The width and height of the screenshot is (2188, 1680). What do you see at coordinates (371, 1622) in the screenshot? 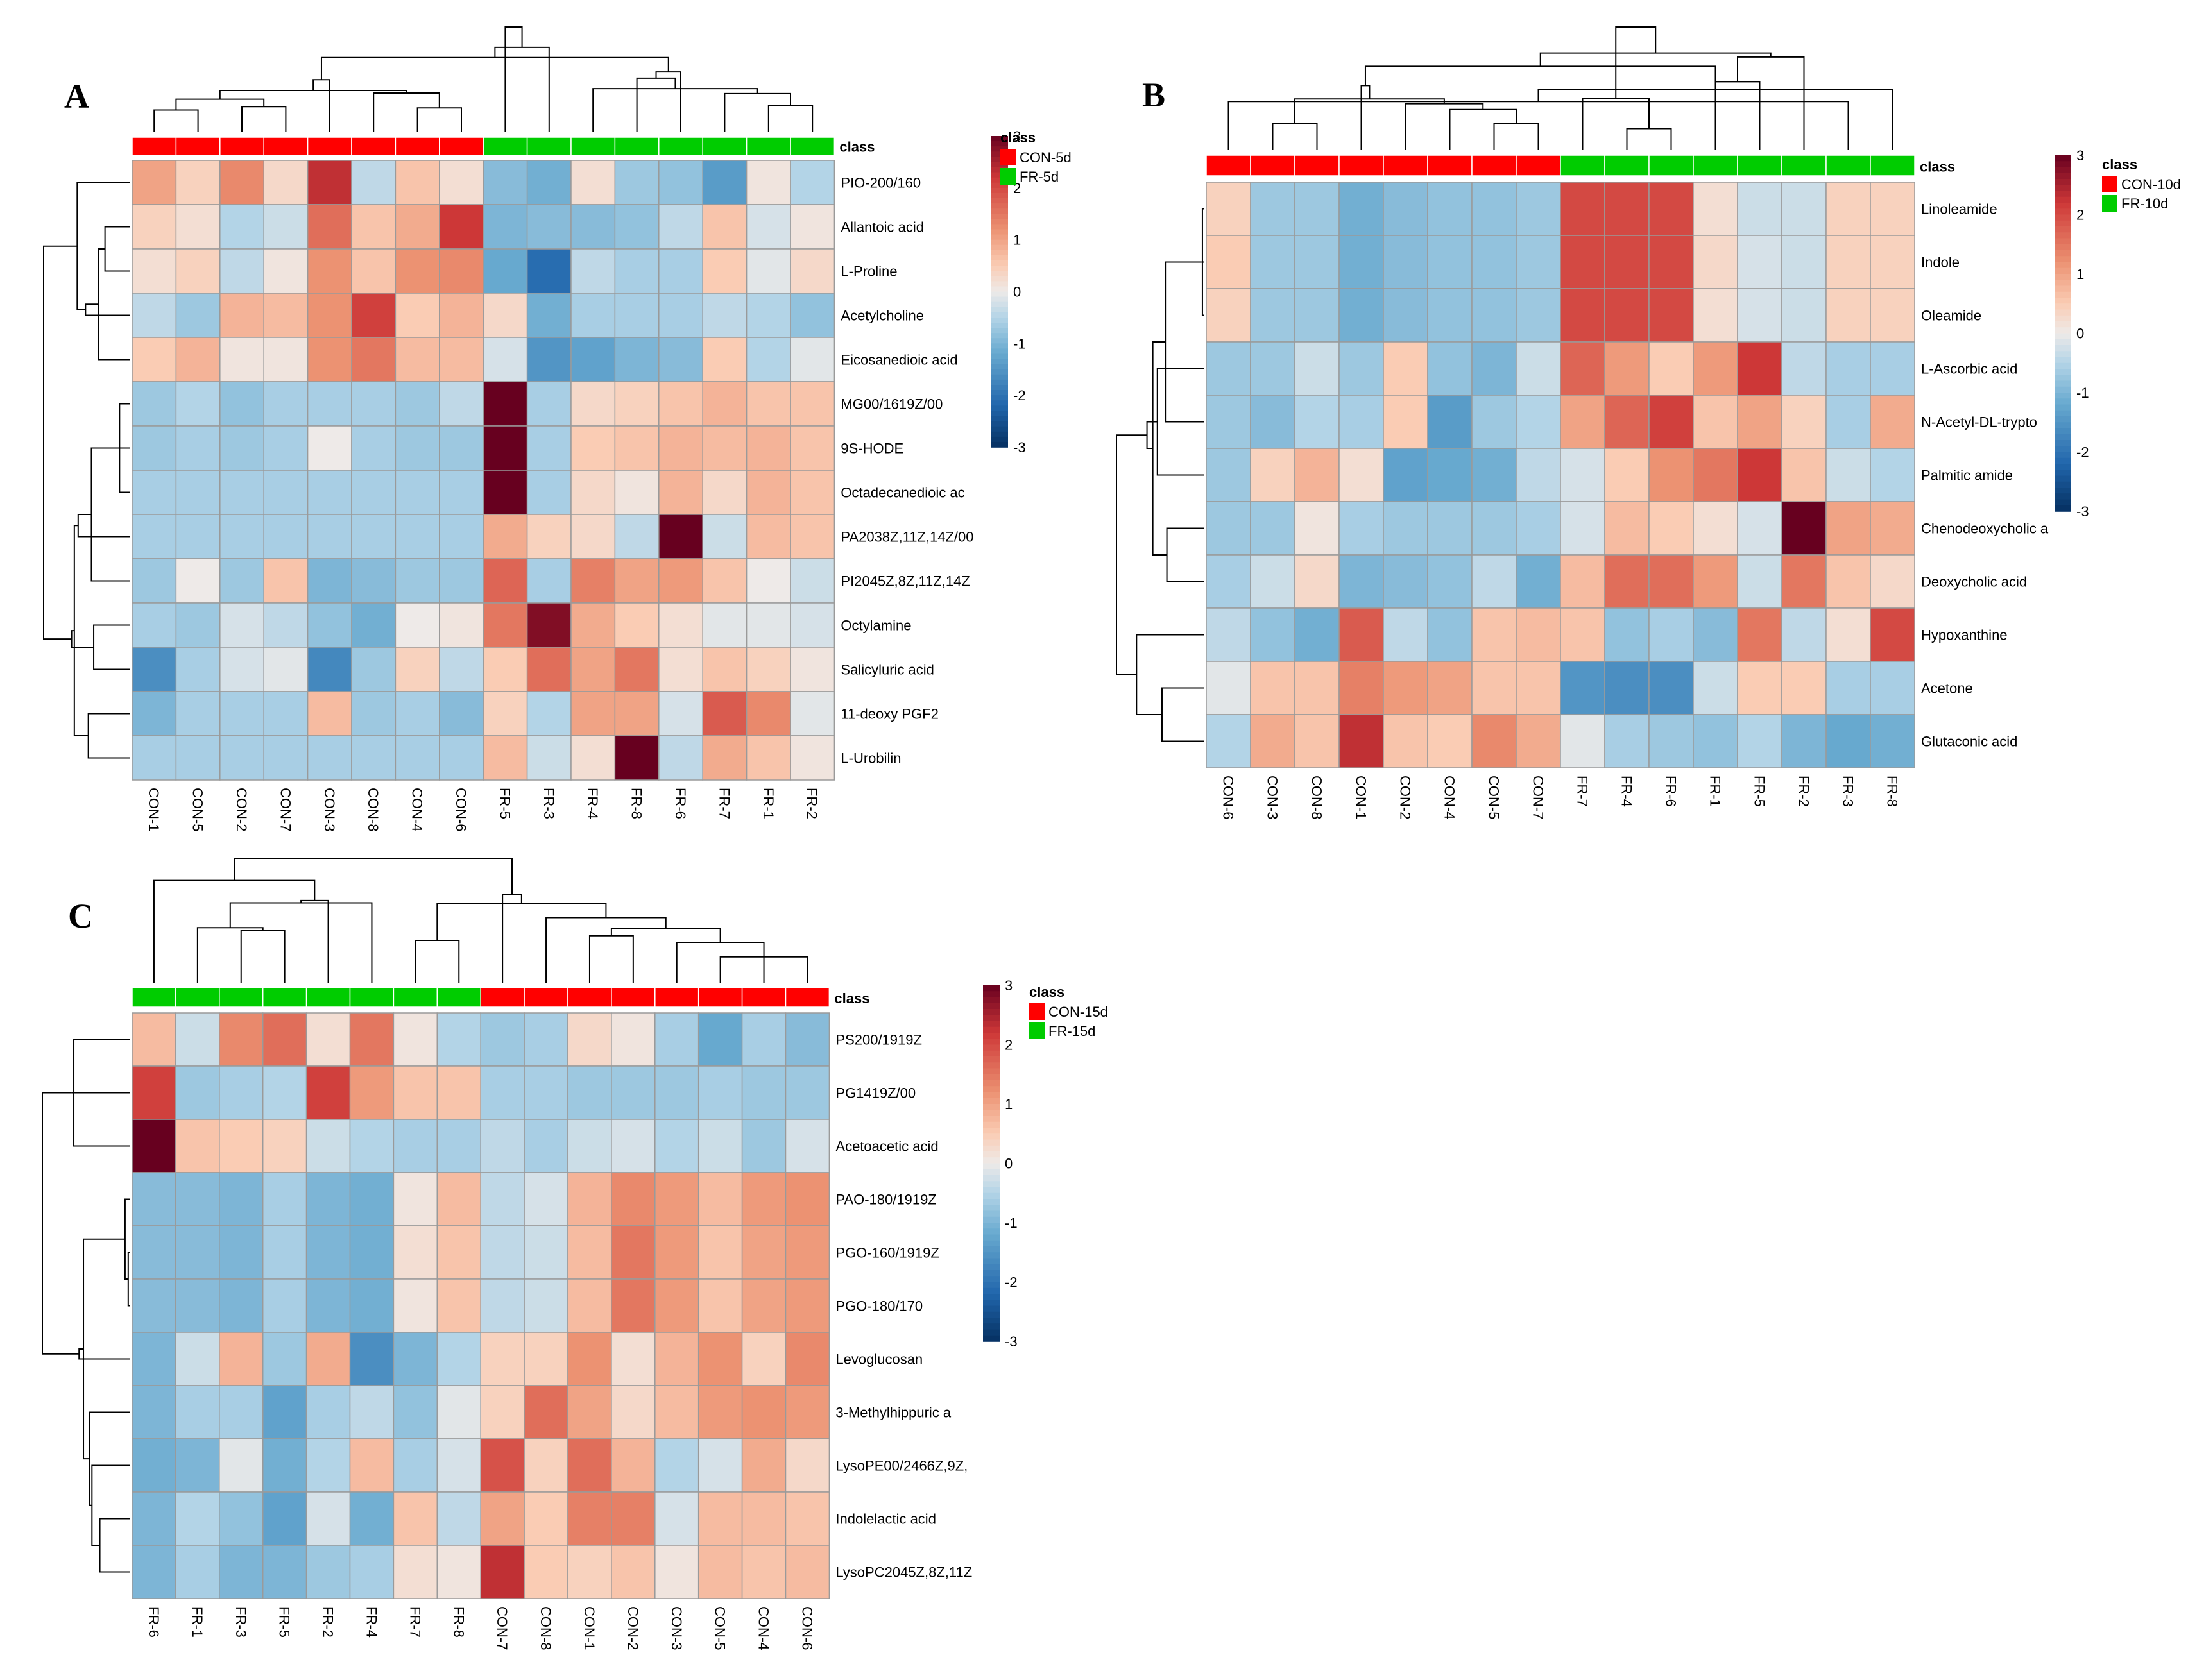
I see `column-label: FR-4` at bounding box center [371, 1622].